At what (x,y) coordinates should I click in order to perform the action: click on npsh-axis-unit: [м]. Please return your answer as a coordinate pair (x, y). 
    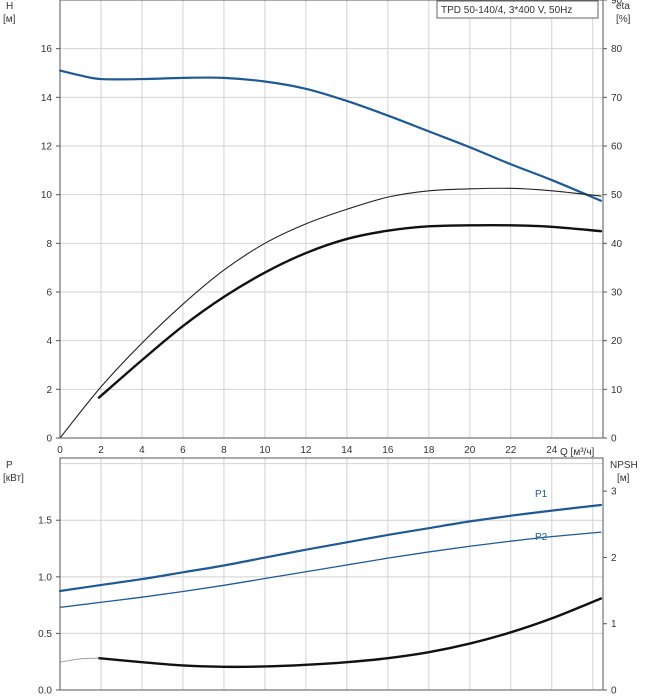
    Looking at the image, I should click on (623, 478).